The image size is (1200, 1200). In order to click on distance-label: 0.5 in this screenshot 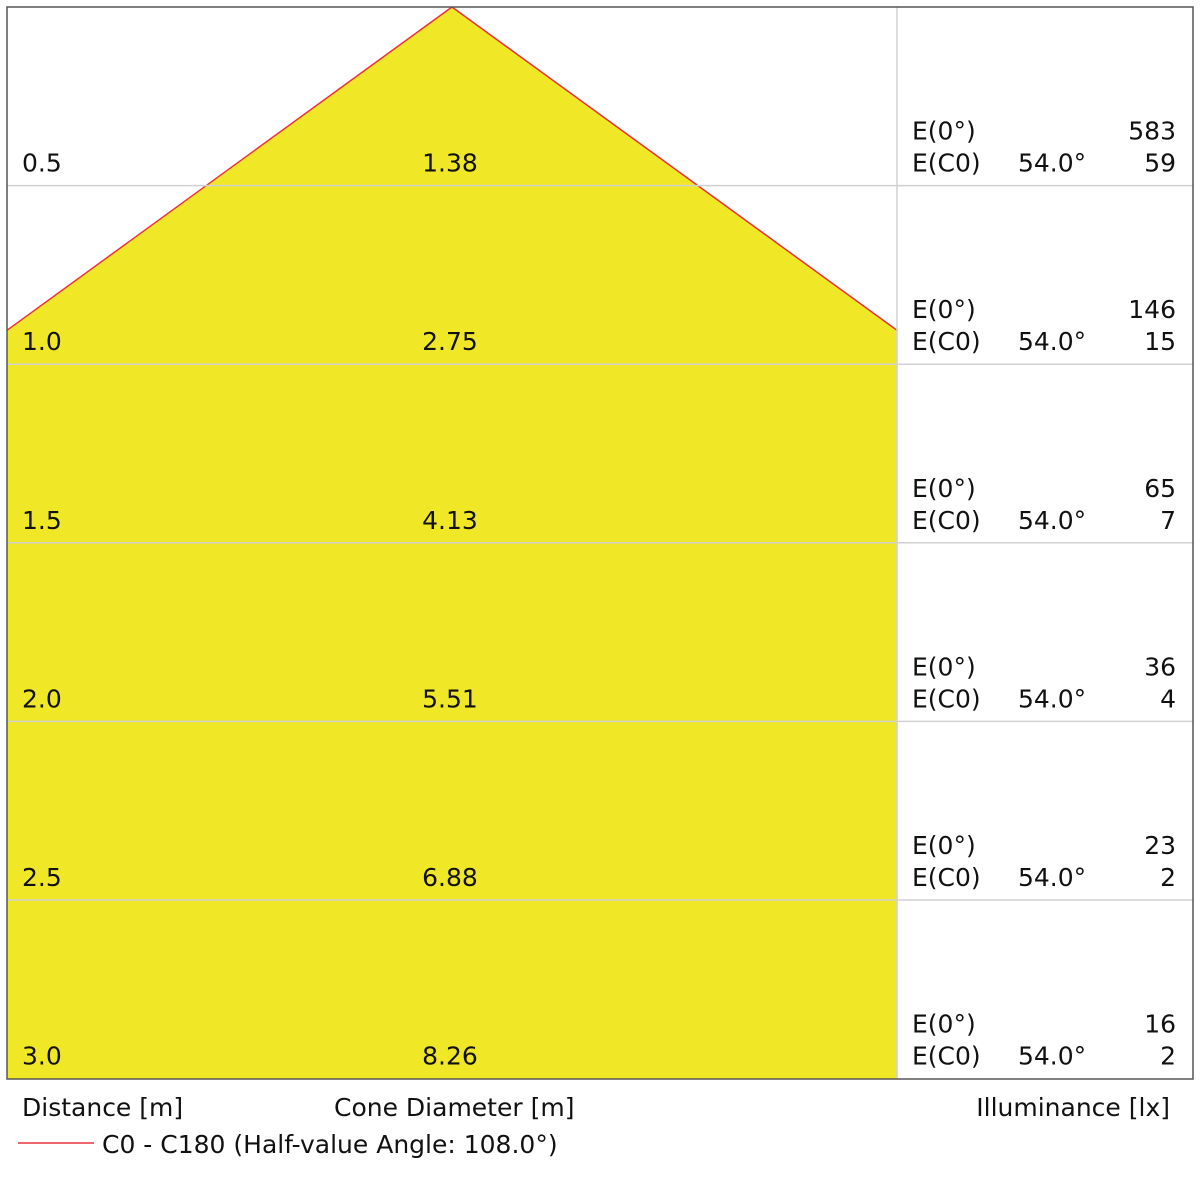, I will do `click(42, 163)`.